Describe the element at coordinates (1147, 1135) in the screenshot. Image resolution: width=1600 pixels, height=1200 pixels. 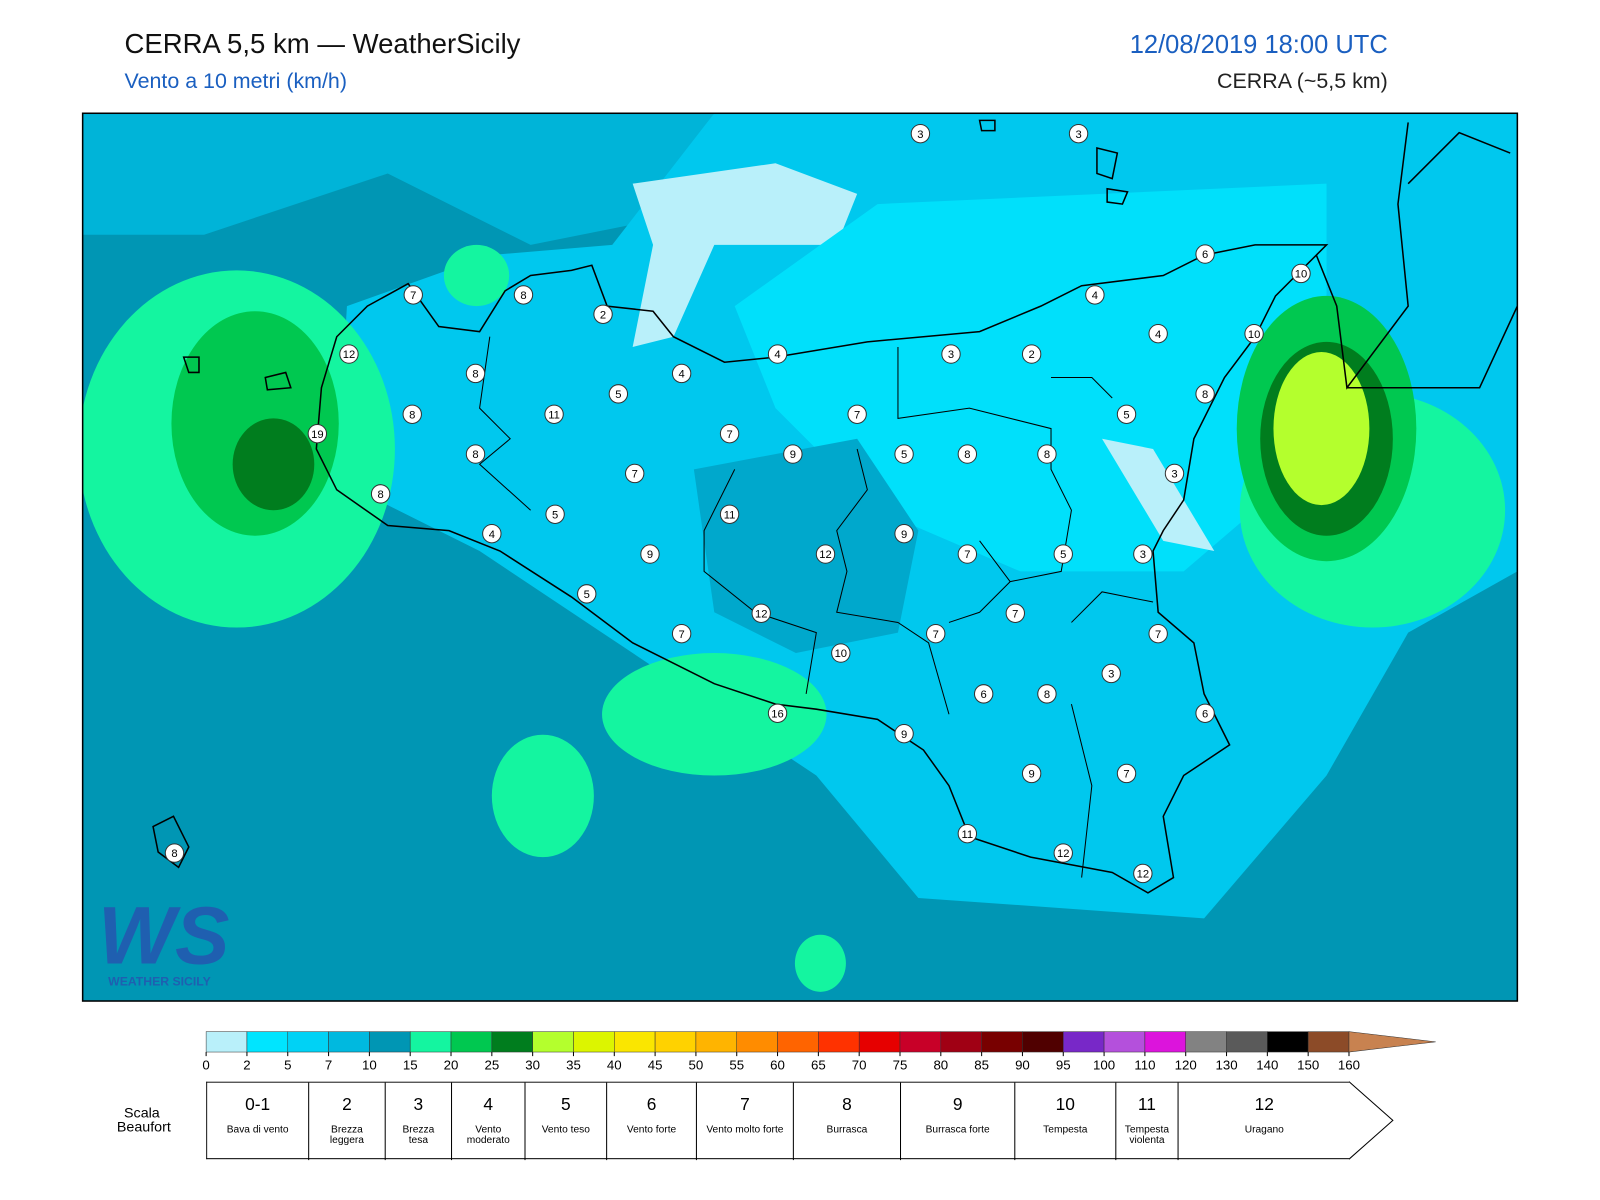
I see `beaufort-name: Tempesta violenta` at that location.